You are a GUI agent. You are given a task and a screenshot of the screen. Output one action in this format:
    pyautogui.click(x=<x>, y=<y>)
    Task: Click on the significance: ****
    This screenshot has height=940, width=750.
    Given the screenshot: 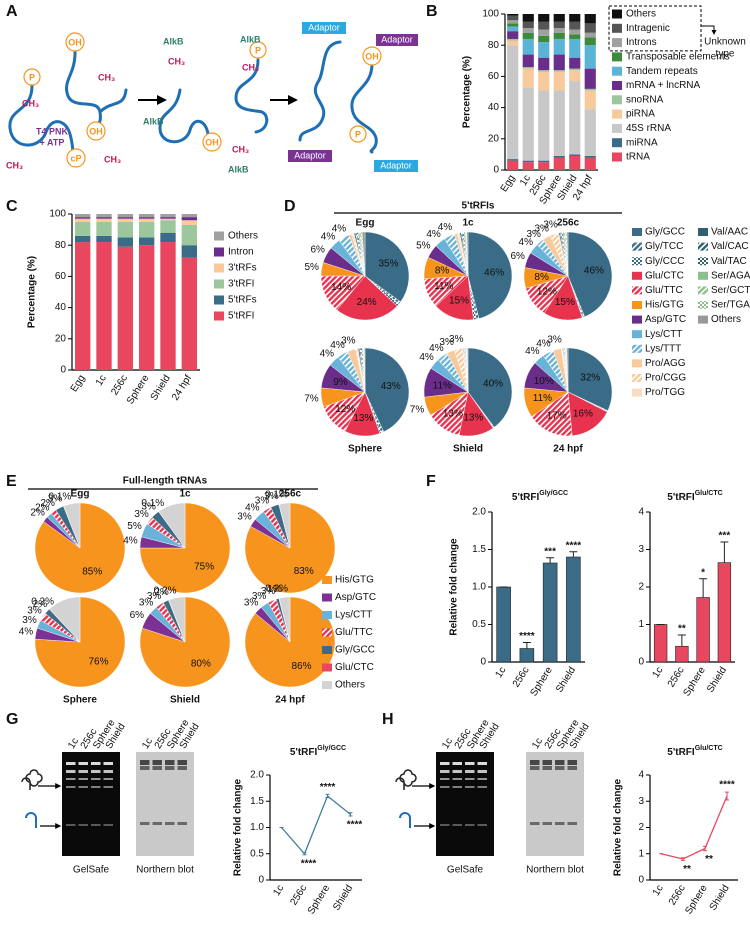 What is the action you would take?
    pyautogui.click(x=727, y=785)
    